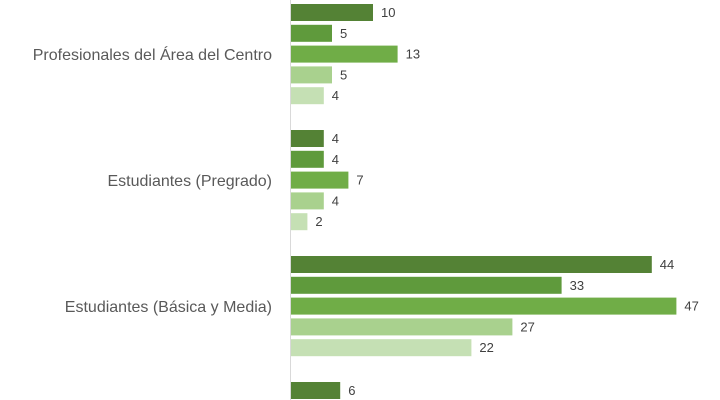 The width and height of the screenshot is (720, 400). I want to click on data-label: 7, so click(359, 180).